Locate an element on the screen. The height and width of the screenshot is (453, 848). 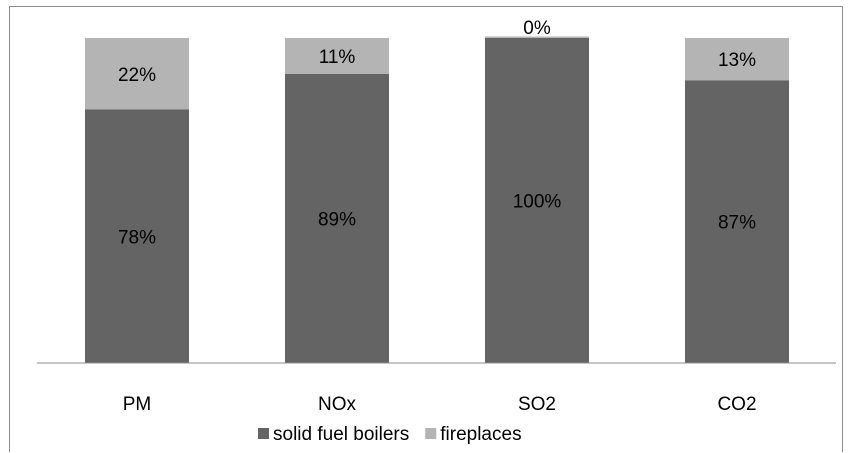
value-label-fireplaces-nox: 11% is located at coordinates (337, 57).